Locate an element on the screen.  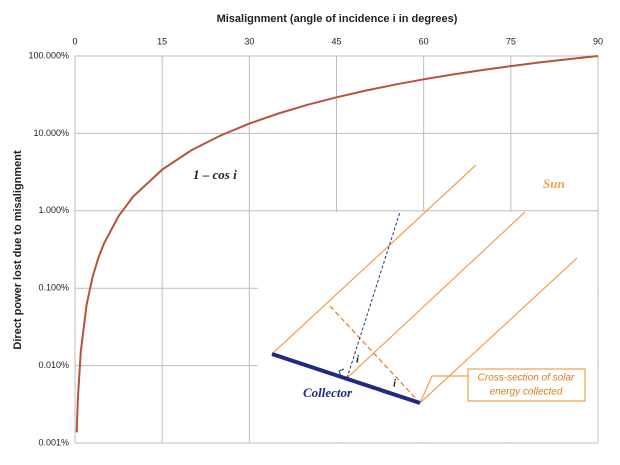
y-tick-label: 1.000% is located at coordinates (53, 210).